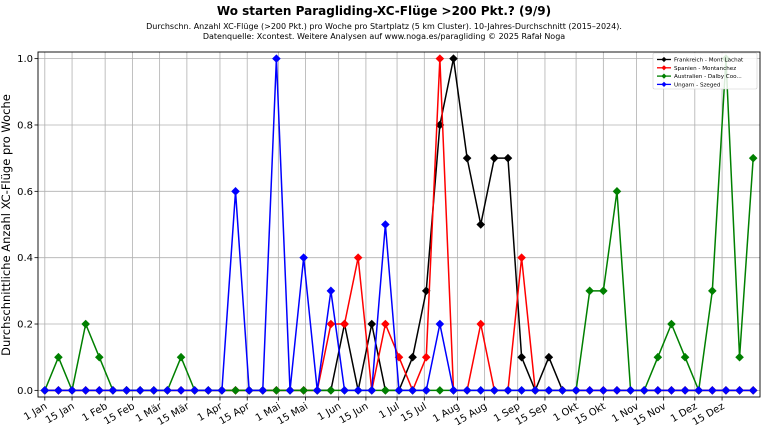 Image resolution: width=768 pixels, height=432 pixels. I want to click on x-tick-label: 15 Apr, so click(234, 414).